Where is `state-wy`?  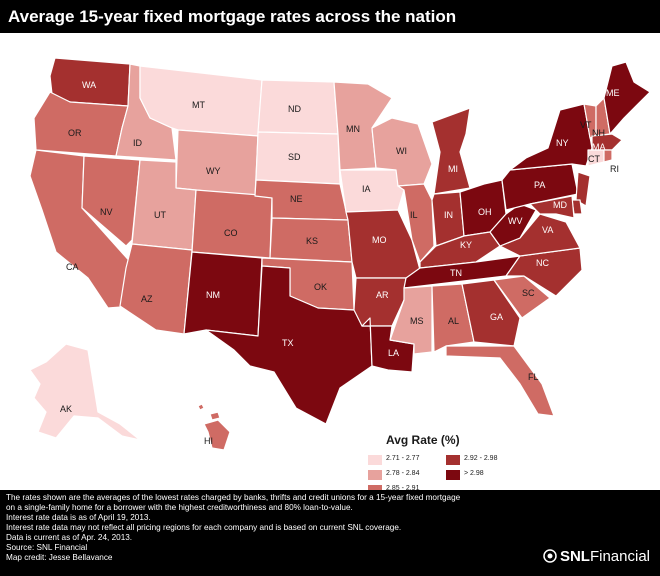
state-wy is located at coordinates (217, 163).